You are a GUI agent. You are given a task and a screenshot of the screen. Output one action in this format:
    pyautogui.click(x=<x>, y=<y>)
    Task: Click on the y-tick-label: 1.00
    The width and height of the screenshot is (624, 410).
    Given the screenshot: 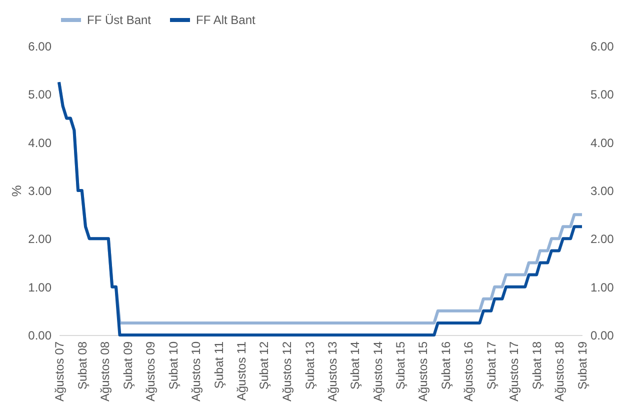 What is the action you would take?
    pyautogui.click(x=40, y=287)
    